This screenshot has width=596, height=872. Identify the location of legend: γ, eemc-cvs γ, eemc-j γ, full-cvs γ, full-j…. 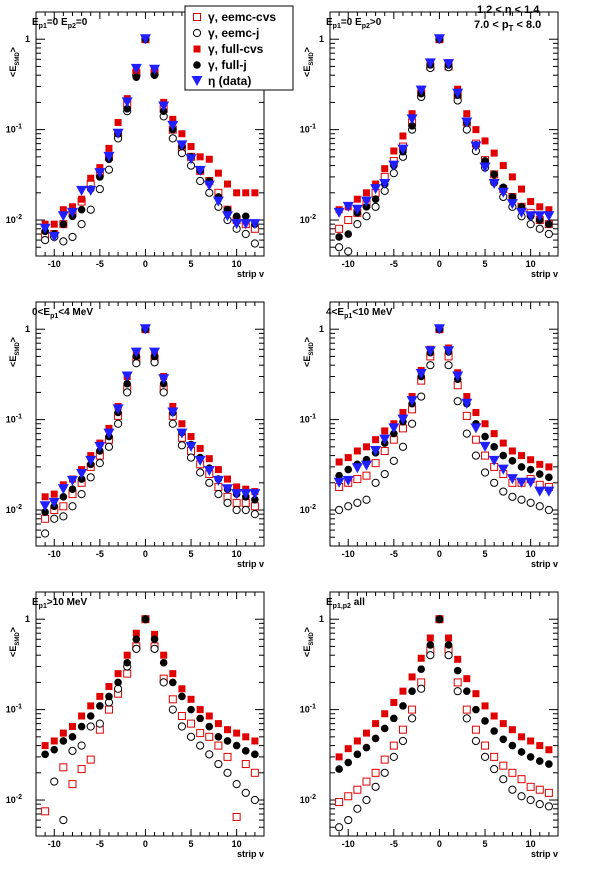
(239, 48).